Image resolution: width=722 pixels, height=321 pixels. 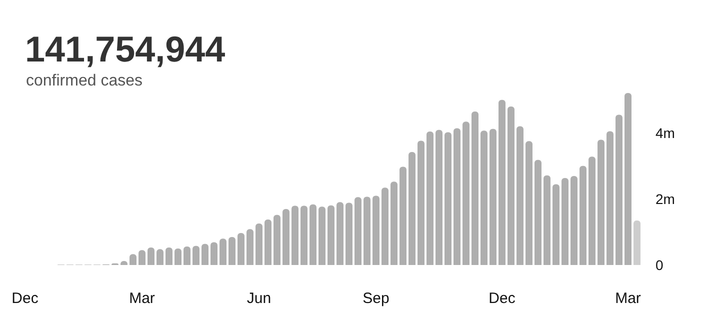 I want to click on x-tick-label: Jun, so click(x=259, y=298).